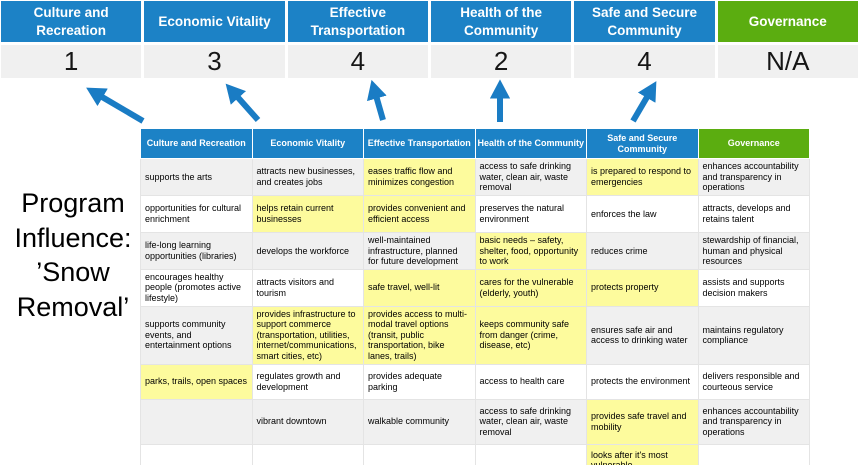  What do you see at coordinates (530, 381) in the screenshot?
I see `matrix-cell: access to health care` at bounding box center [530, 381].